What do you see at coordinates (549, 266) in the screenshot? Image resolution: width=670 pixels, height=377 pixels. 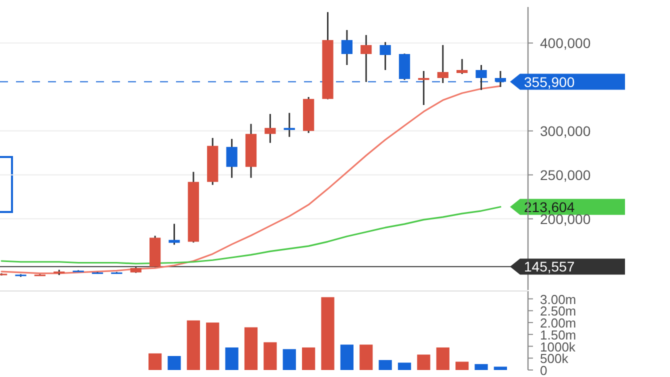 I see `ref-line-label: 145,557` at bounding box center [549, 266].